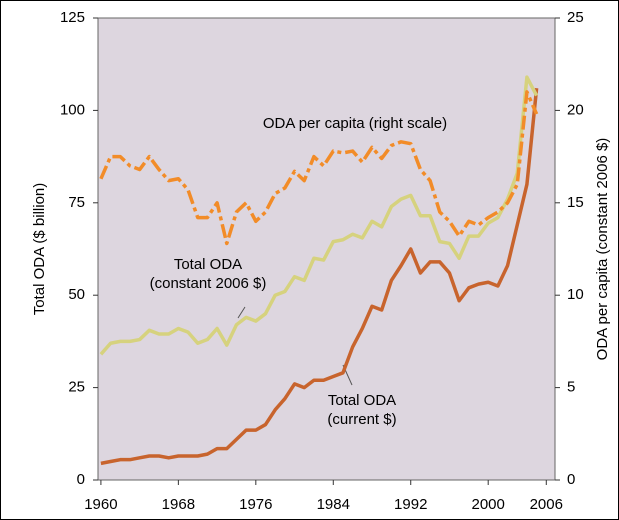  I want to click on y2-tick-label: 20, so click(575, 109).